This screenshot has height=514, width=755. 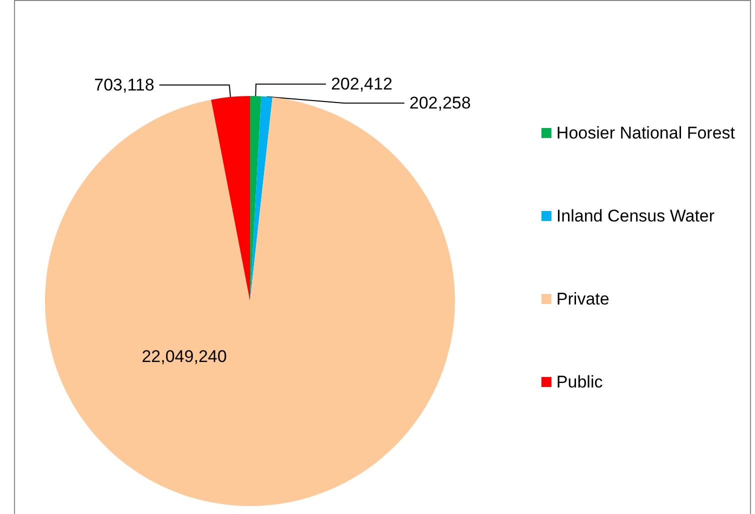 What do you see at coordinates (646, 133) in the screenshot?
I see `legend-label: Hoosier National Forest` at bounding box center [646, 133].